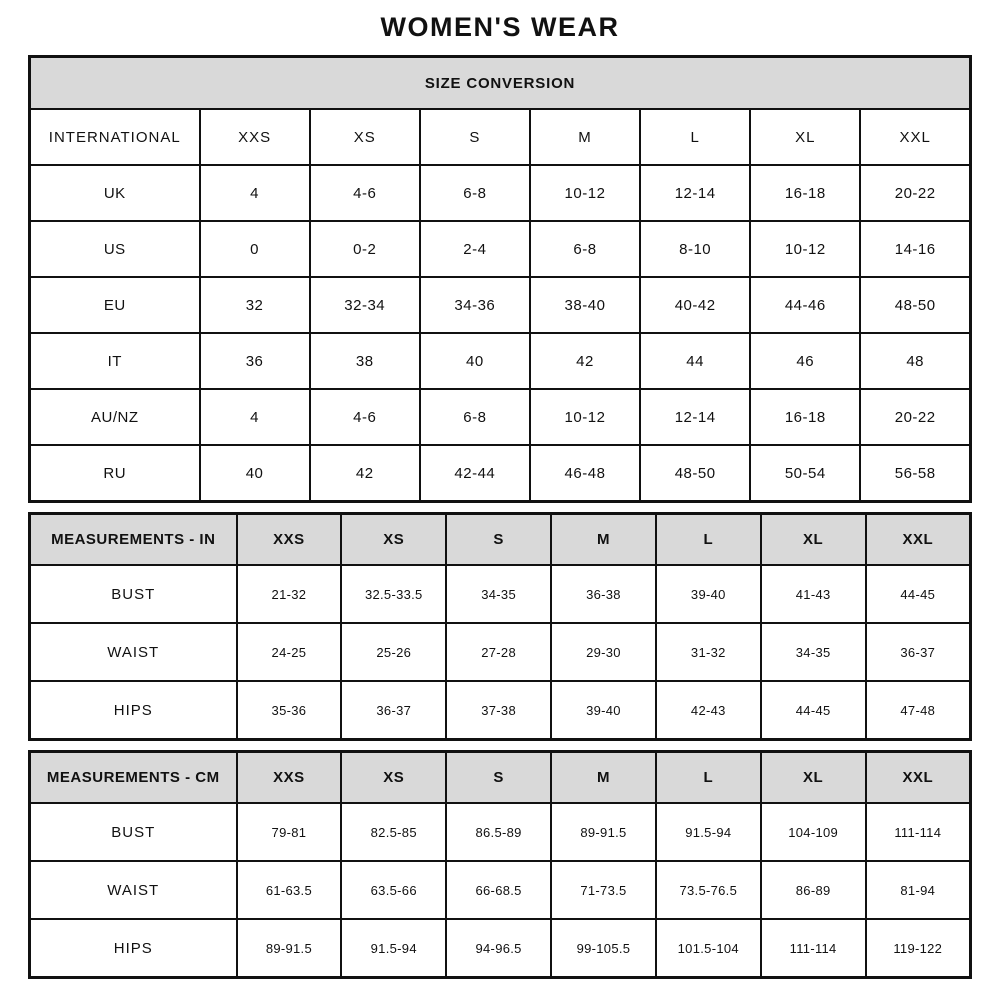 The height and width of the screenshot is (1000, 1000). Describe the element at coordinates (289, 832) in the screenshot. I see `cell-value: 79-81` at that location.